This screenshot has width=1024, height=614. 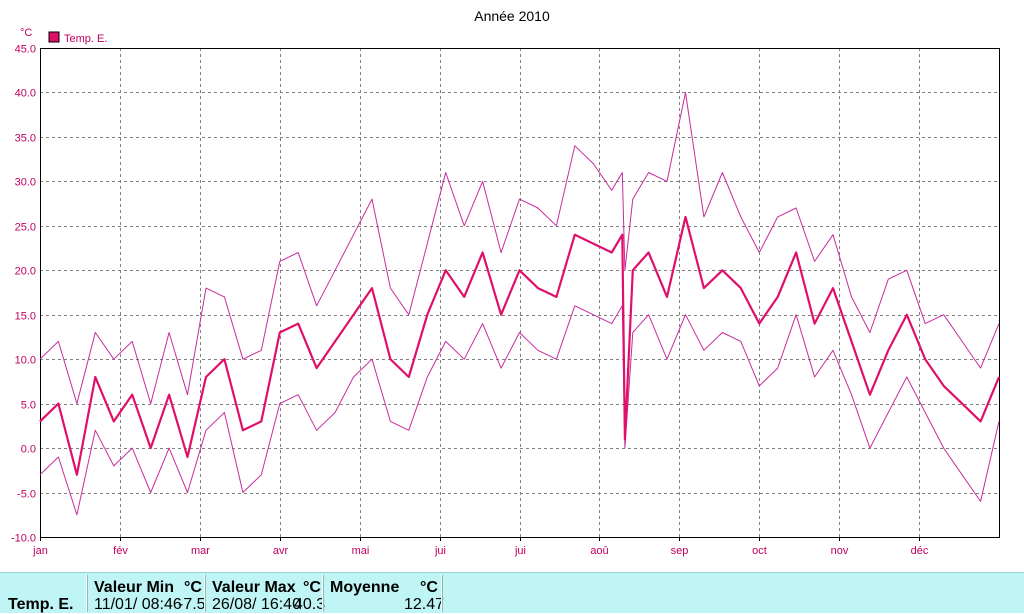 I want to click on legend-swatch, so click(x=54, y=37).